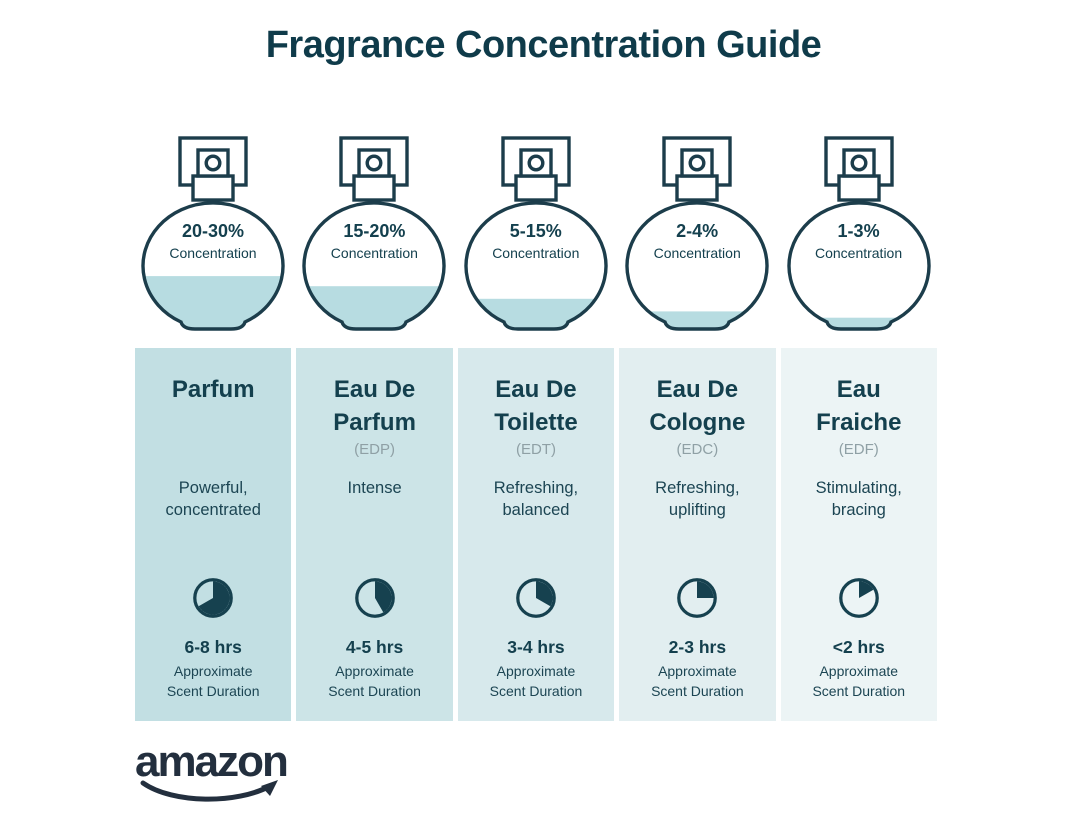 This screenshot has height=829, width=1087. What do you see at coordinates (213, 499) in the screenshot?
I see `fragrance-description: Powerful, concentrated` at bounding box center [213, 499].